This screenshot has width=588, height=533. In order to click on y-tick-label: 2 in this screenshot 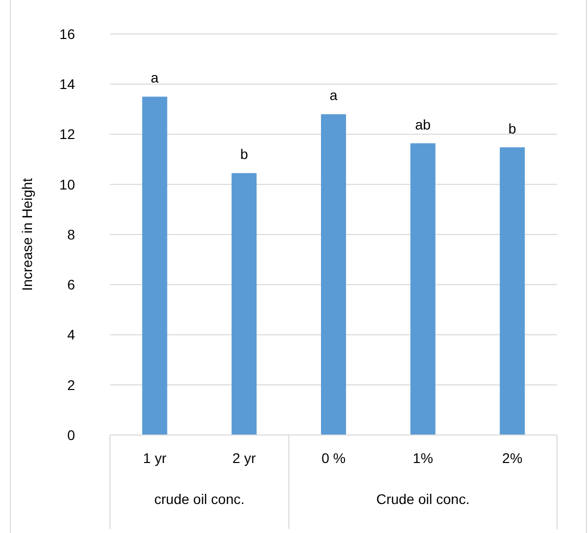, I will do `click(71, 384)`.